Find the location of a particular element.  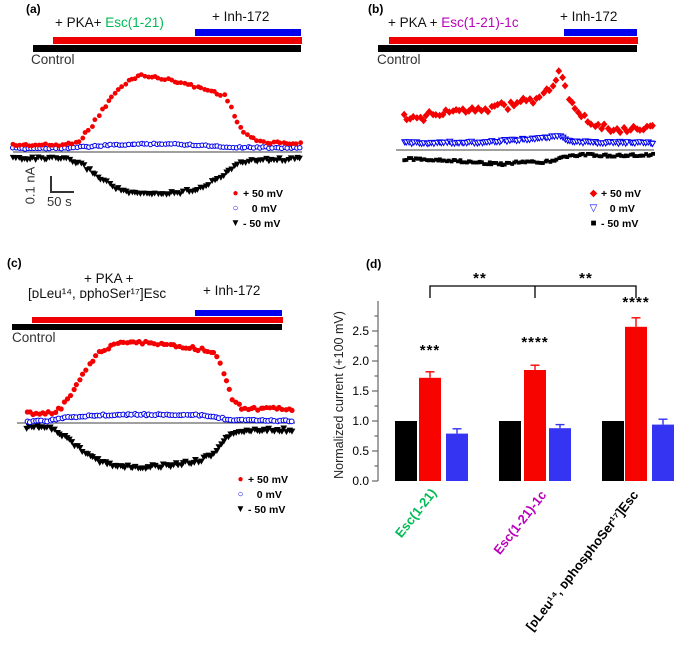

bar-black-group0 is located at coordinates (406, 451).